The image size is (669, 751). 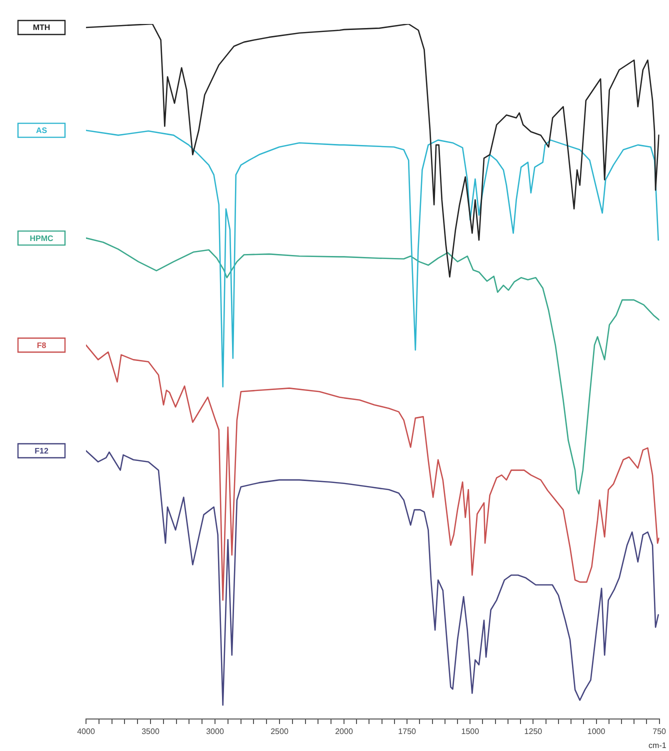 I want to click on text: F8, so click(x=41, y=345).